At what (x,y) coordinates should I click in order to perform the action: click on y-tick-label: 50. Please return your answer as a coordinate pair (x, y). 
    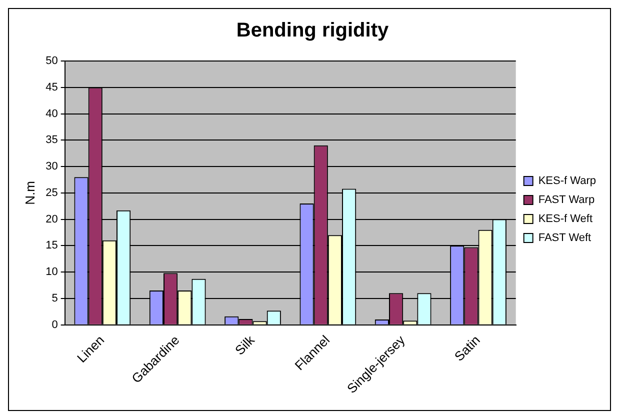
    Looking at the image, I should click on (52, 61).